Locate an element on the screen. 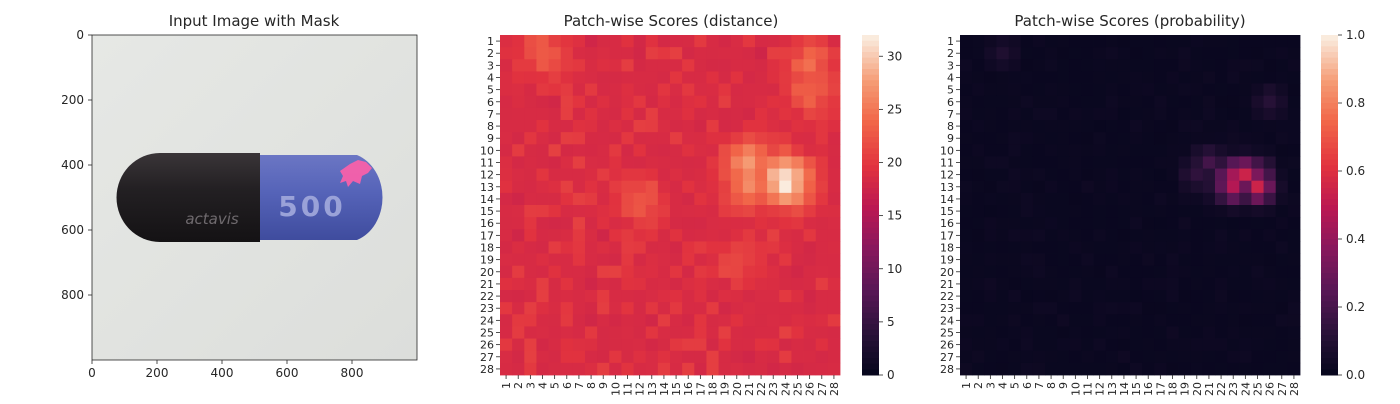  y-tick-label: 11 is located at coordinates (947, 163).